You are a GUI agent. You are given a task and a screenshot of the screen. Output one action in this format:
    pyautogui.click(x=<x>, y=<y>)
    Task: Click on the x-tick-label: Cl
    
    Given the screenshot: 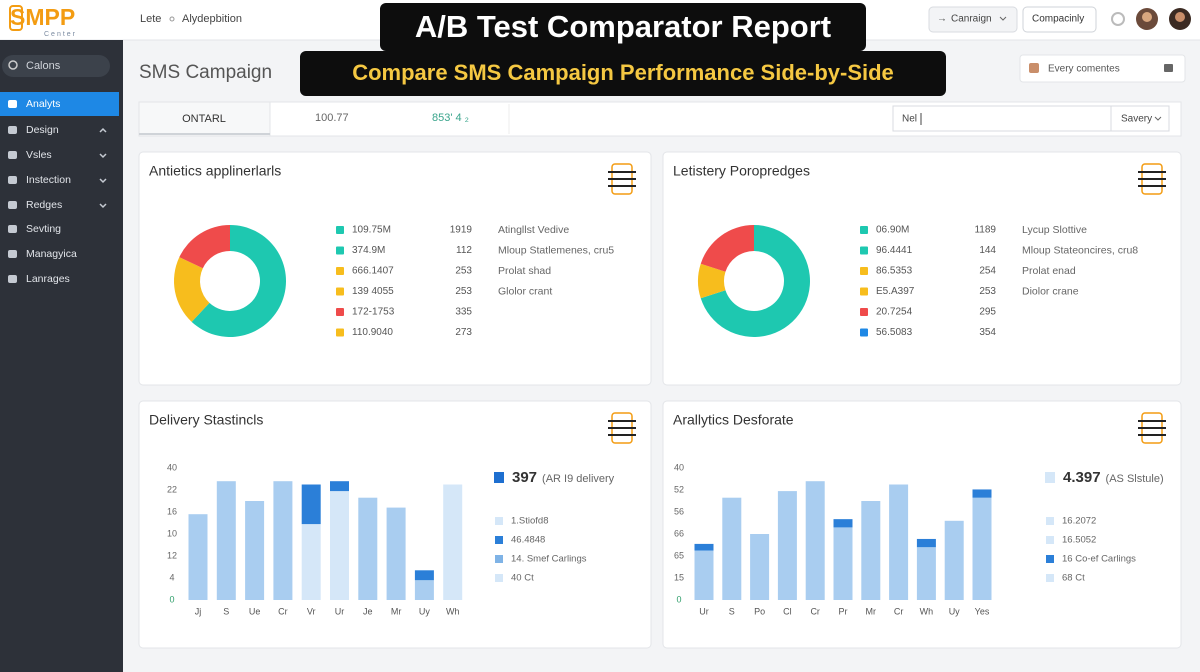 What is the action you would take?
    pyautogui.click(x=787, y=611)
    